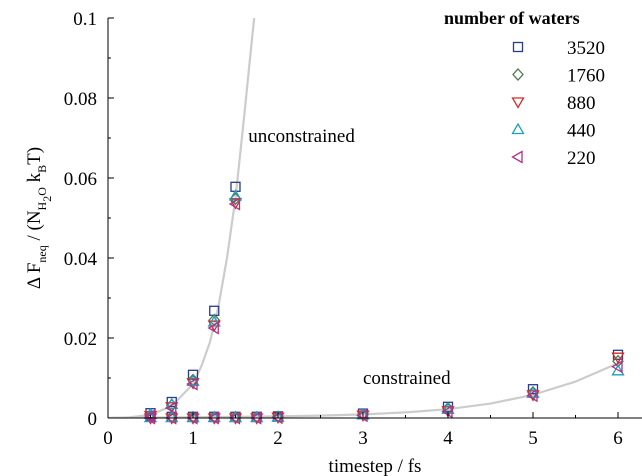  What do you see at coordinates (80, 339) in the screenshot?
I see `y-tick-label: 0.02` at bounding box center [80, 339].